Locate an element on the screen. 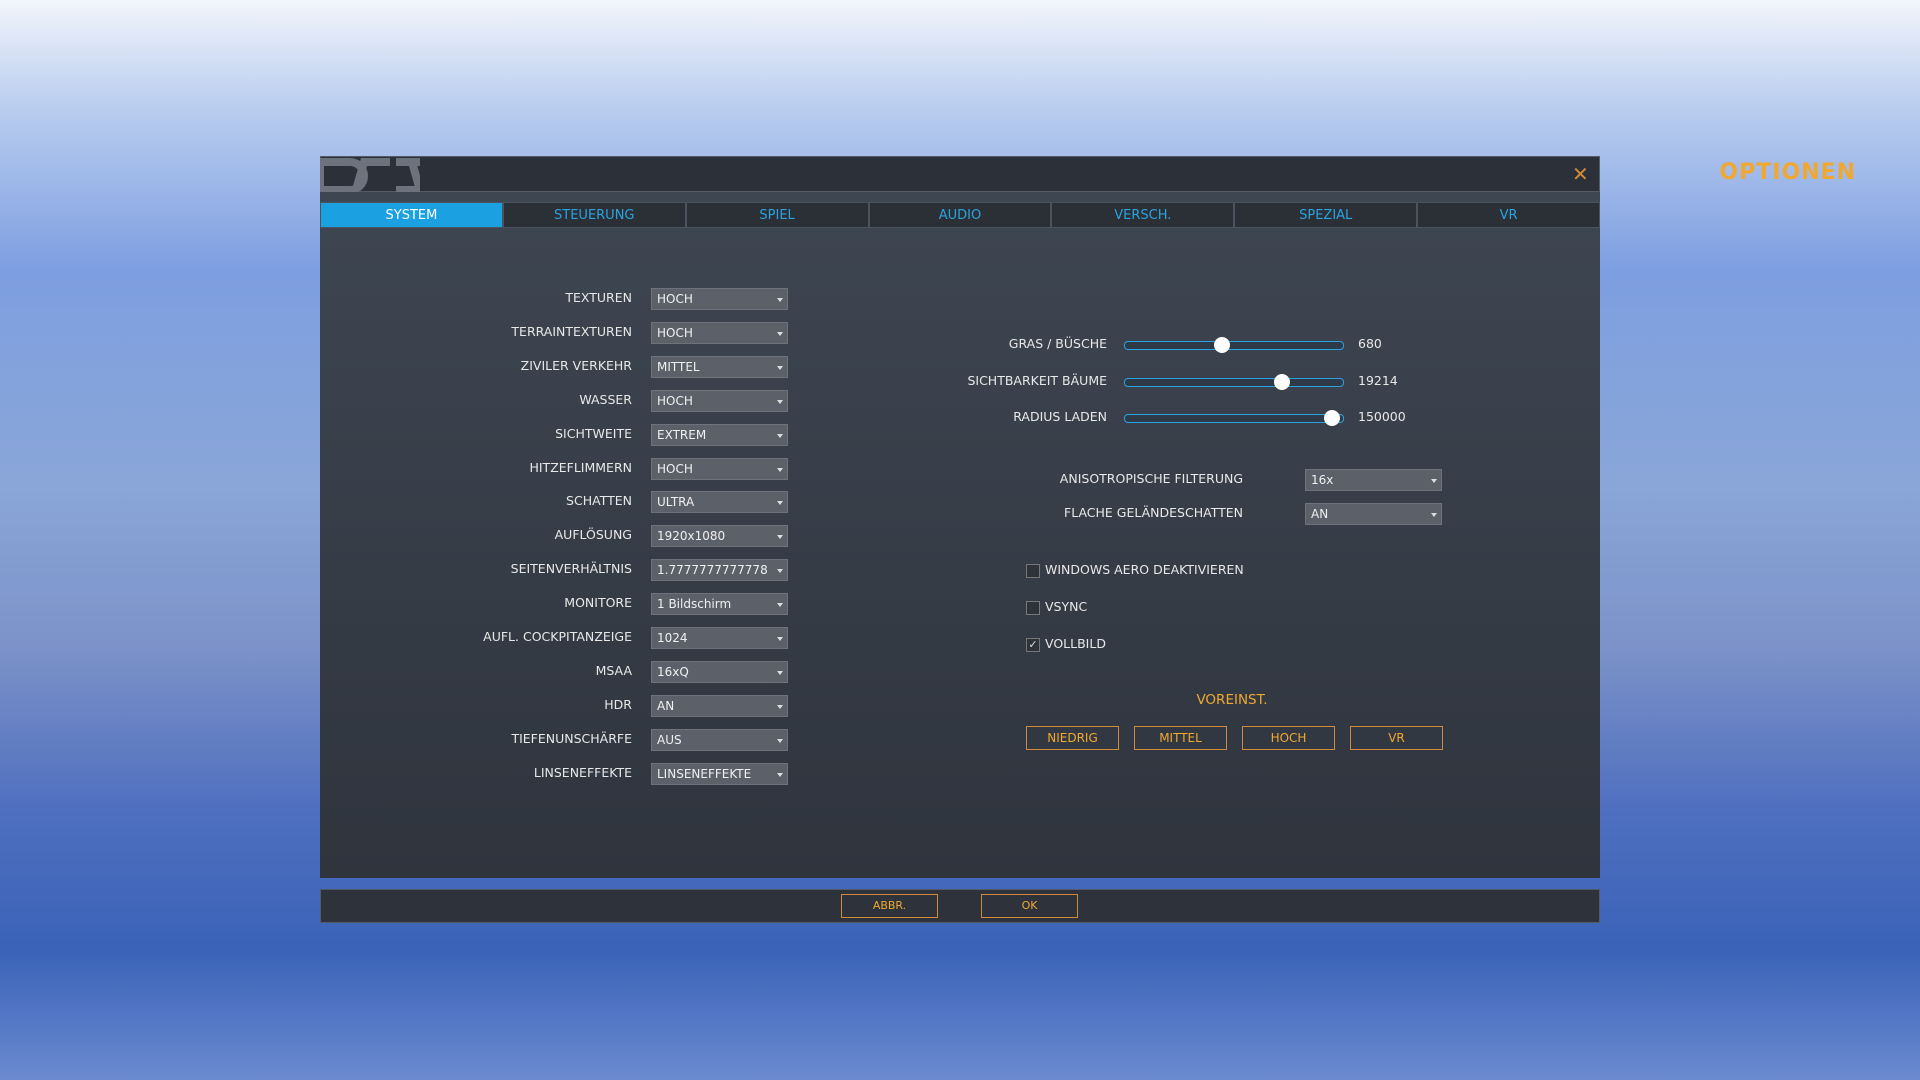  setting-label: HITZEFLIMMERN is located at coordinates (580, 467).